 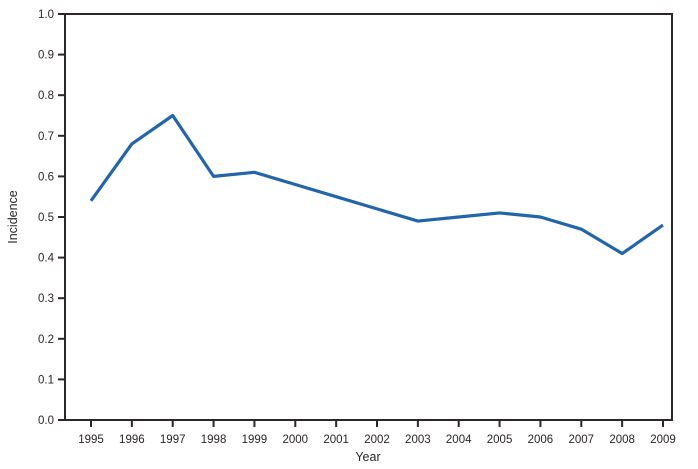 I want to click on x-tick-label: 2003, so click(x=418, y=440).